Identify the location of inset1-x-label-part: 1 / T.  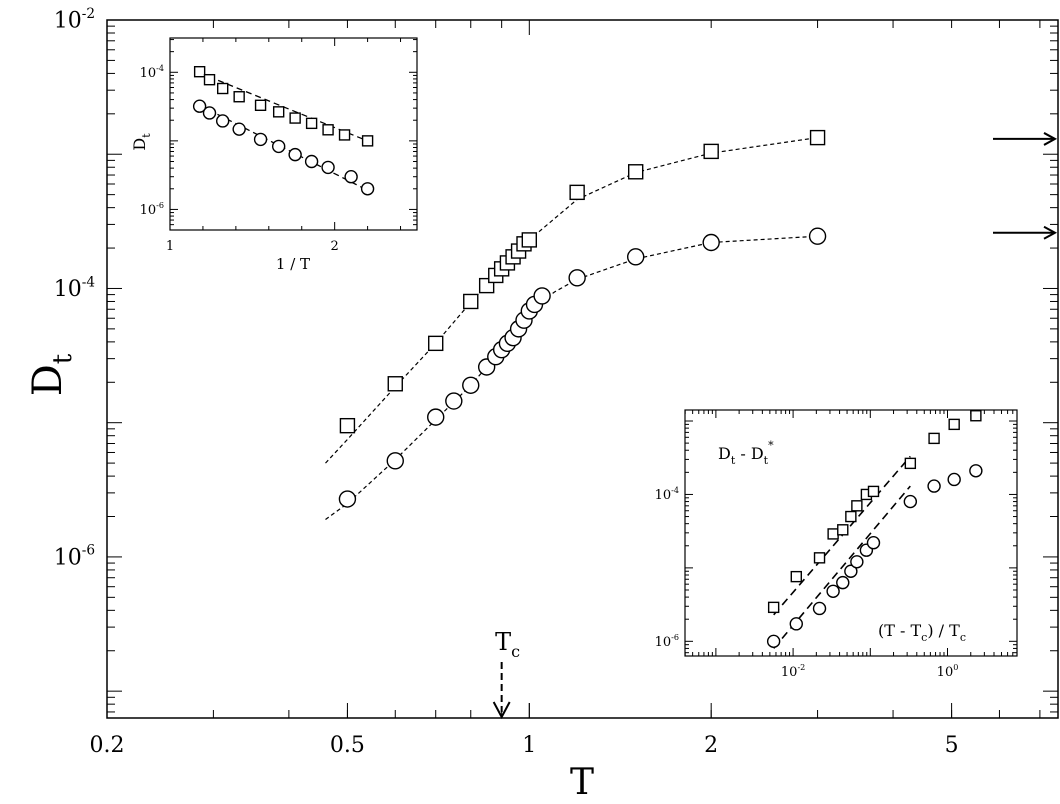
(293, 264).